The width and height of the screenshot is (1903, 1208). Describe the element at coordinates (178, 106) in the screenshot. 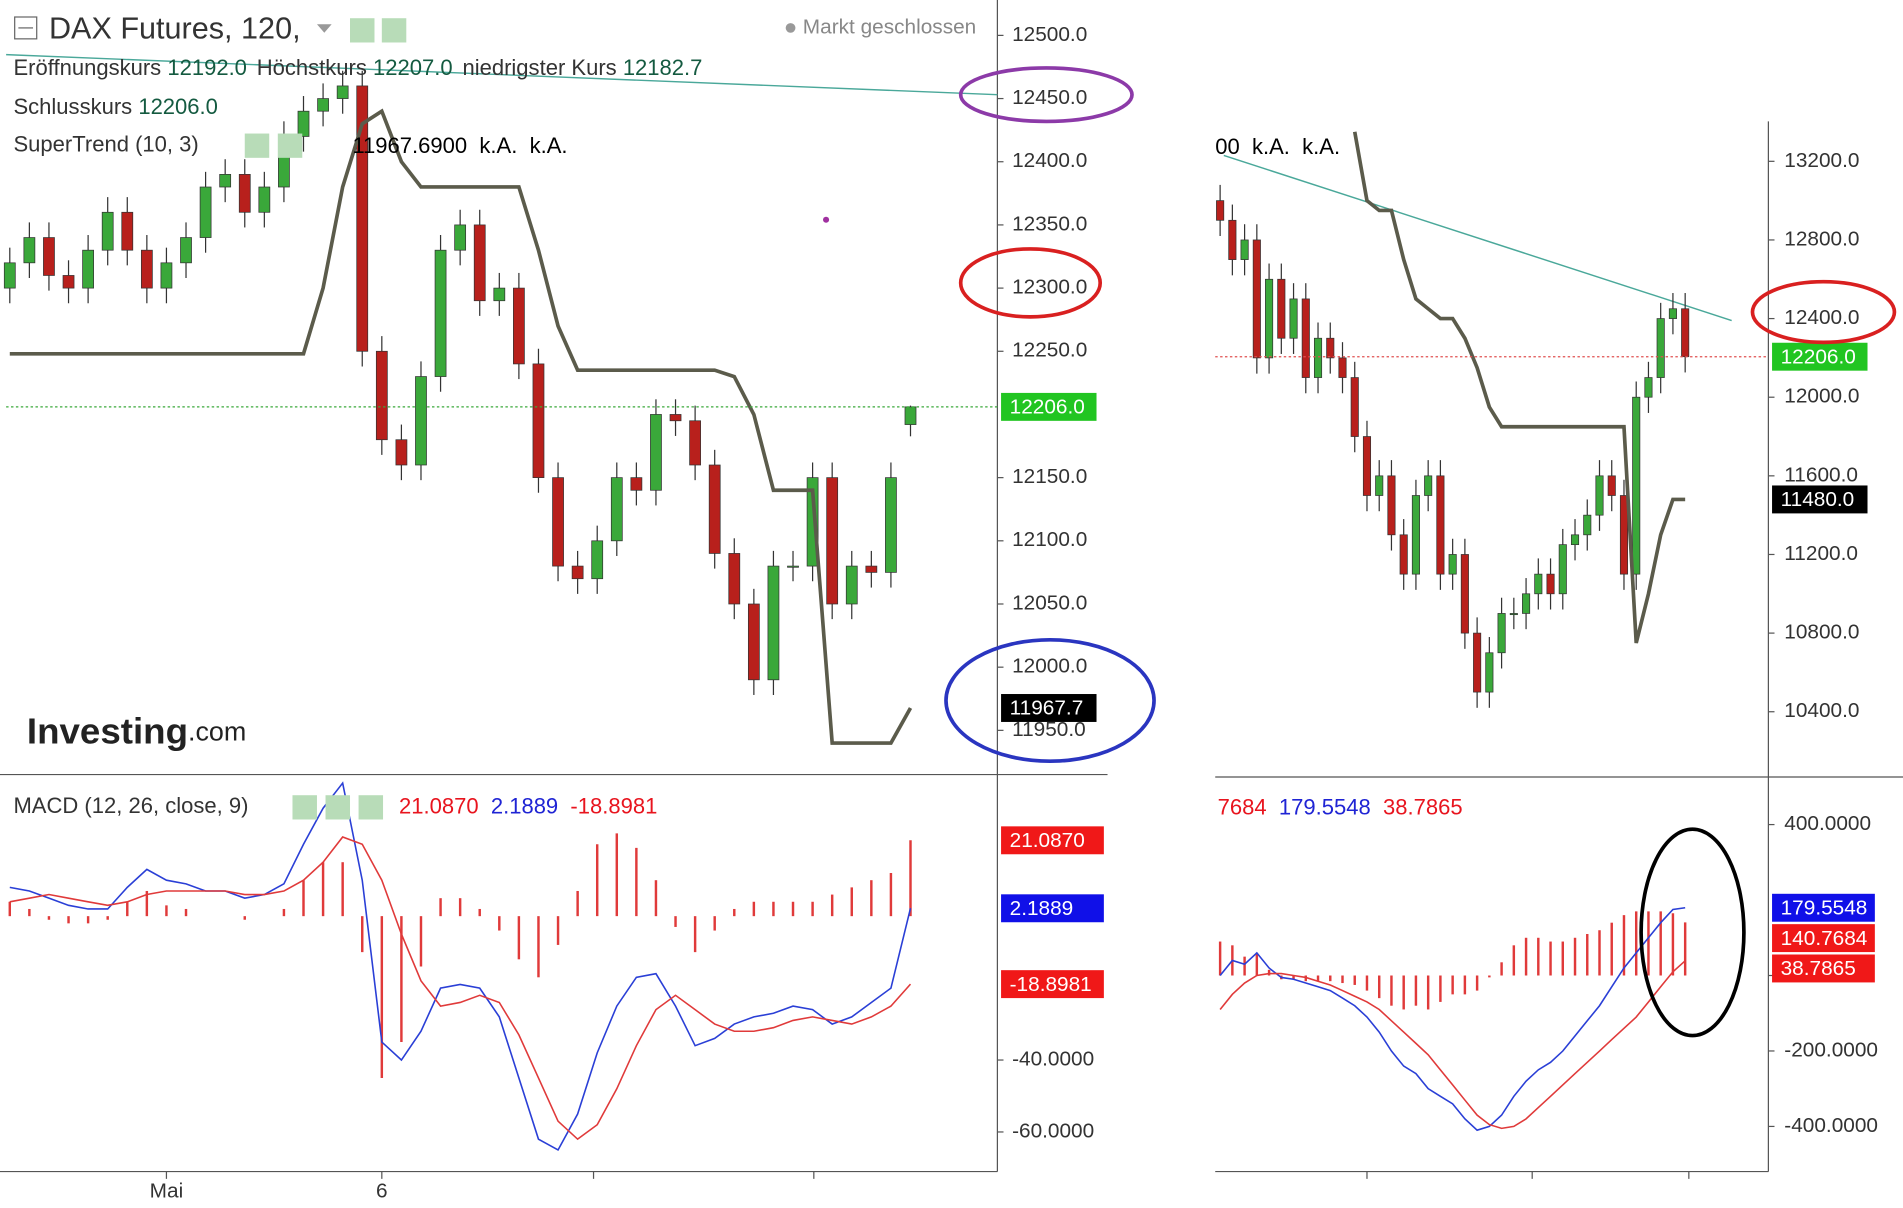

I see `legend-value: 12206.0` at that location.